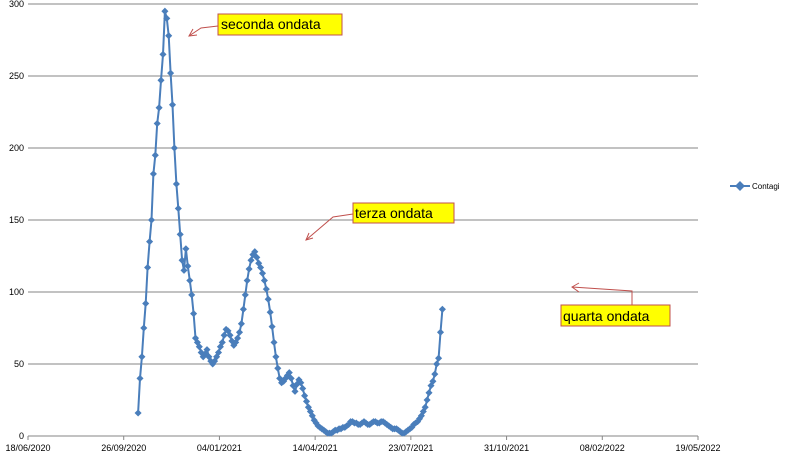 The width and height of the screenshot is (788, 458). I want to click on legend: Contagi, so click(755, 186).